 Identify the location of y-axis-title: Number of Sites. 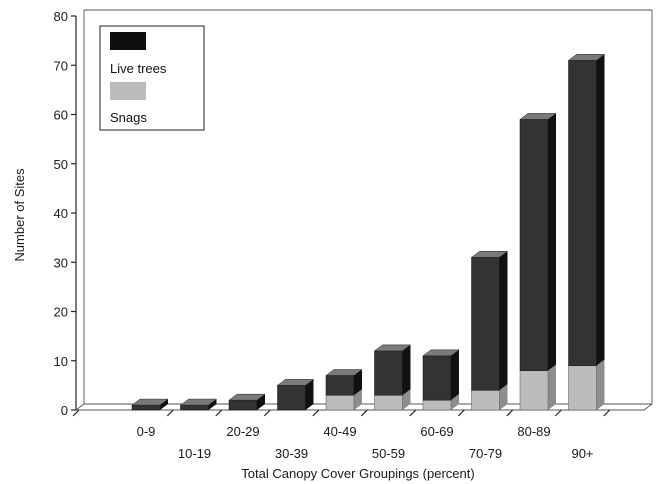
(19, 215).